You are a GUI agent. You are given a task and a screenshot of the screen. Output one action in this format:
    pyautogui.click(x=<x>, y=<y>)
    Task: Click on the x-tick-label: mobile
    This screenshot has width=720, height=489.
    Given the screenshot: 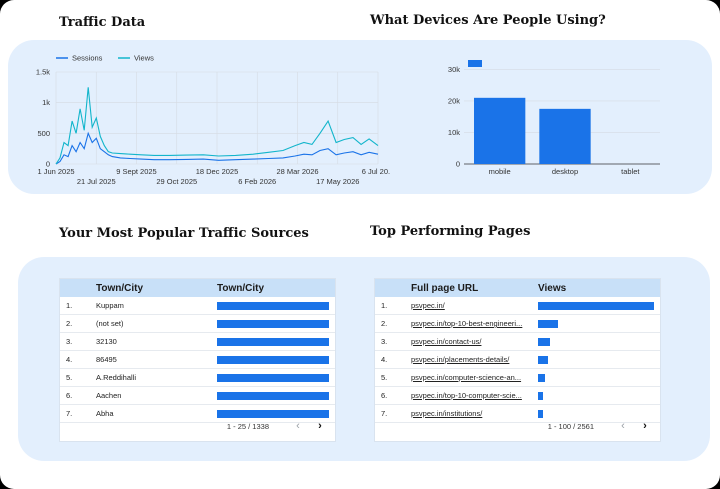 What is the action you would take?
    pyautogui.click(x=500, y=171)
    